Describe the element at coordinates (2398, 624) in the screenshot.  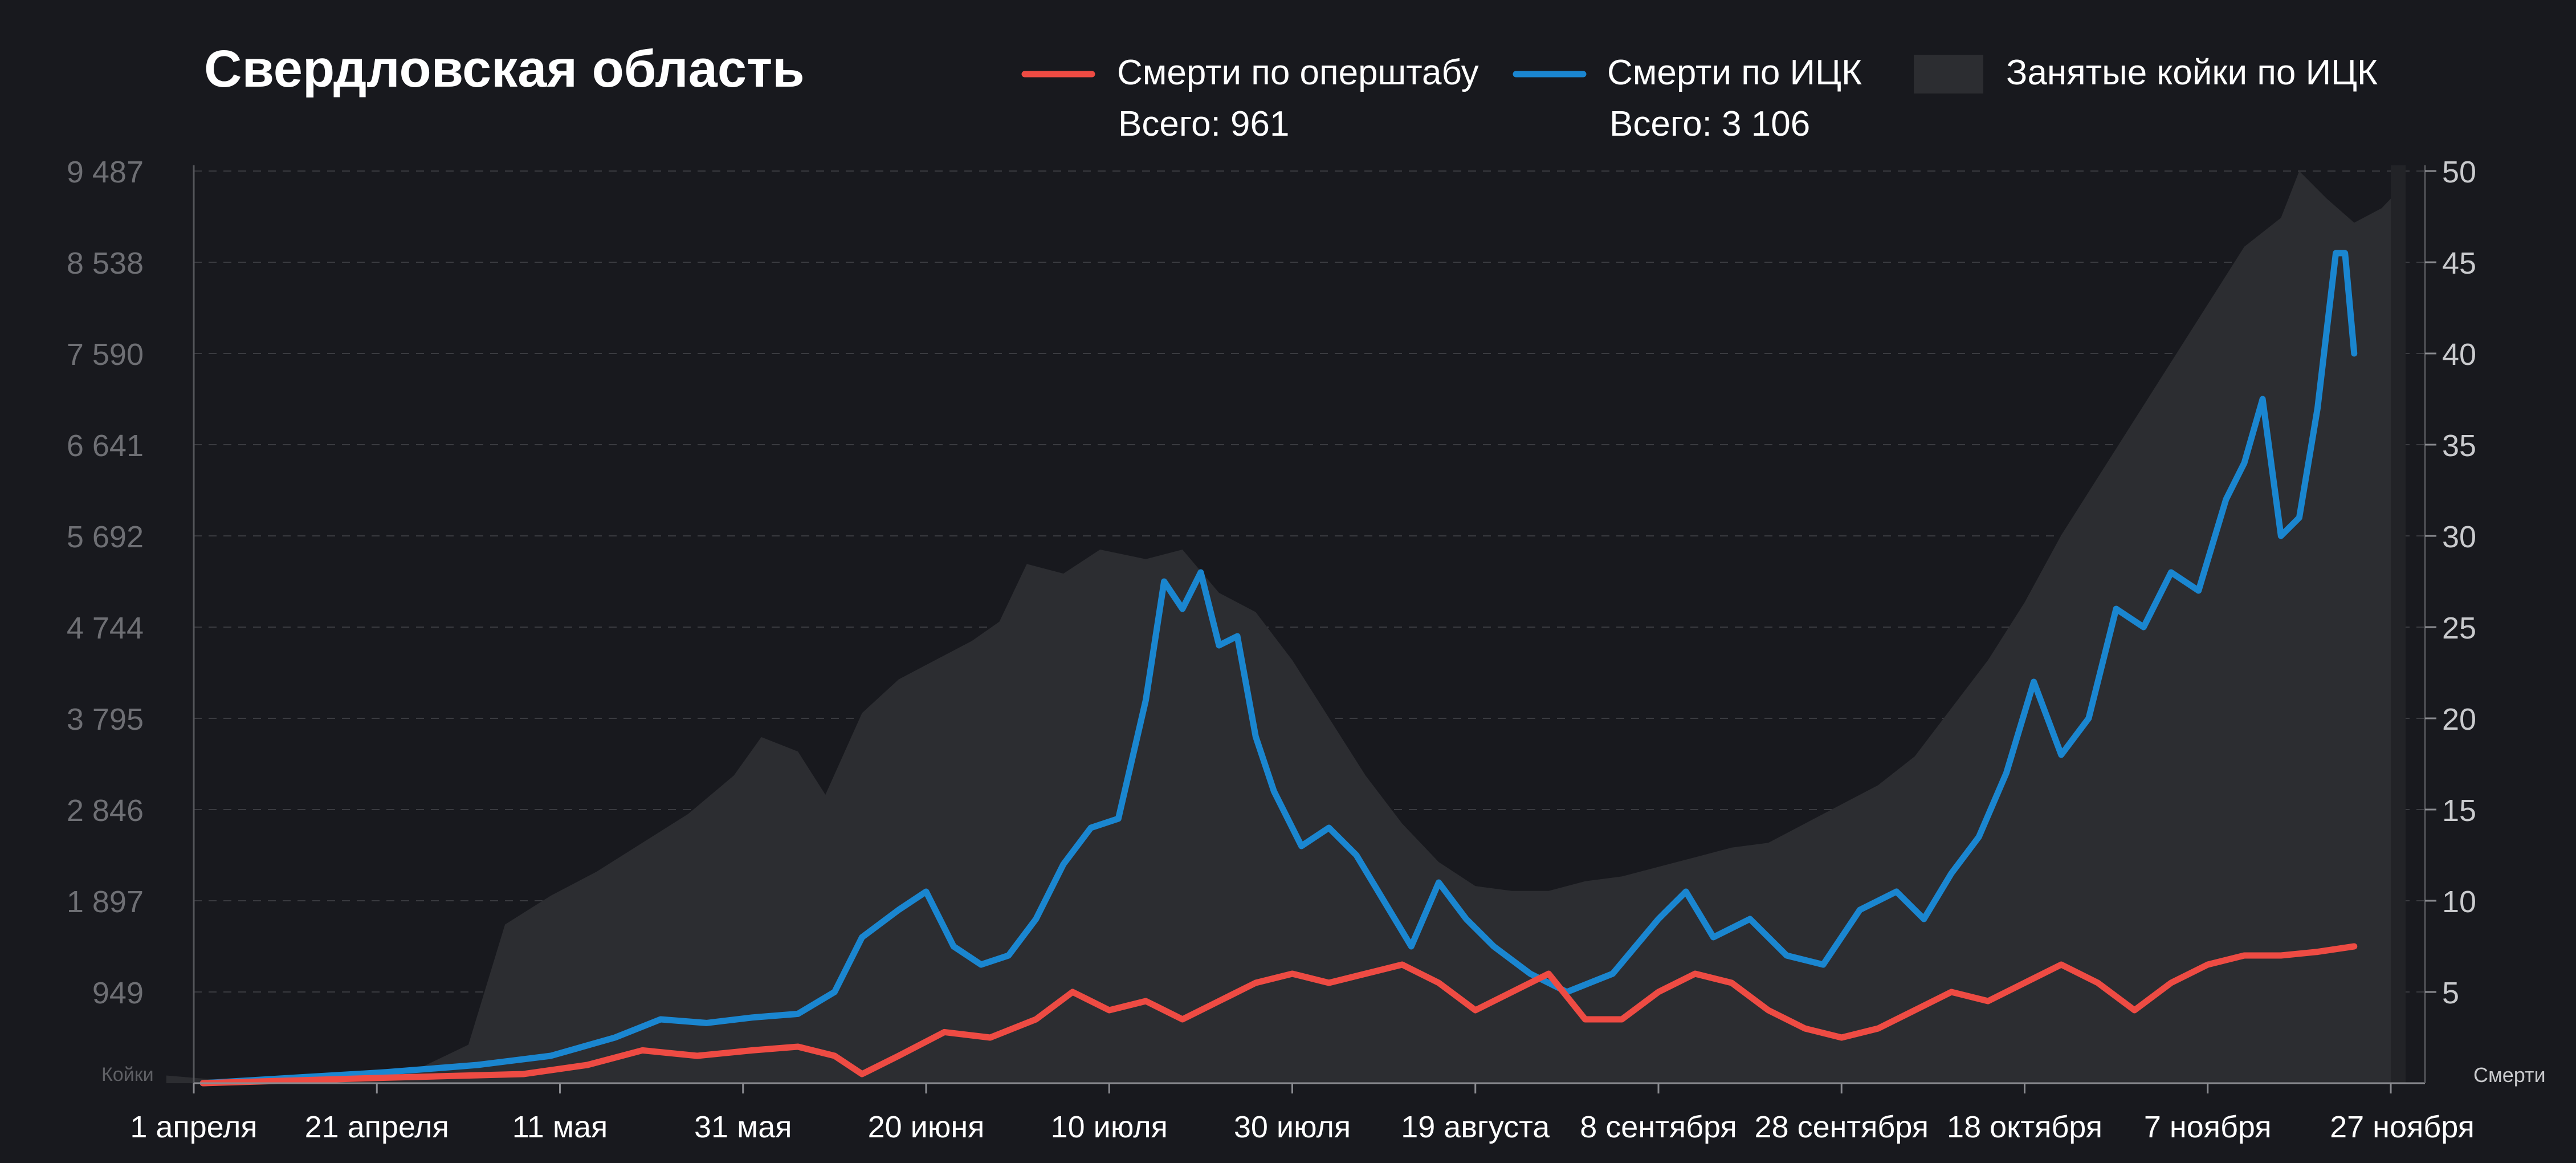
I see `area-right-strip` at that location.